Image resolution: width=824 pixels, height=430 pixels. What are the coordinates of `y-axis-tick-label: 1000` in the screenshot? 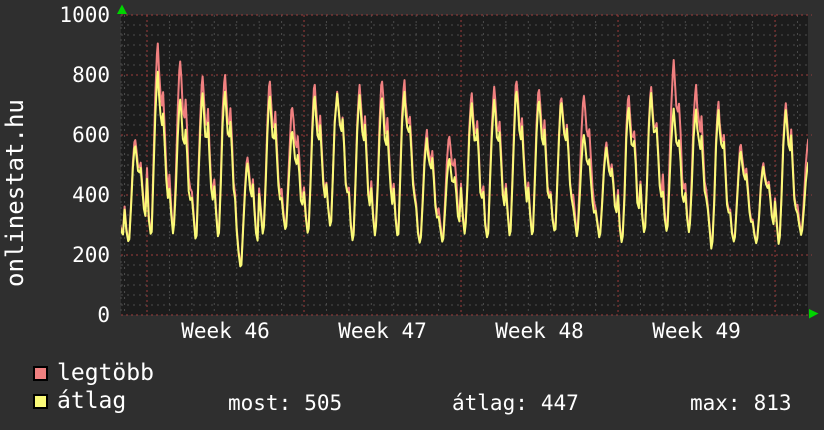 It's located at (84, 15).